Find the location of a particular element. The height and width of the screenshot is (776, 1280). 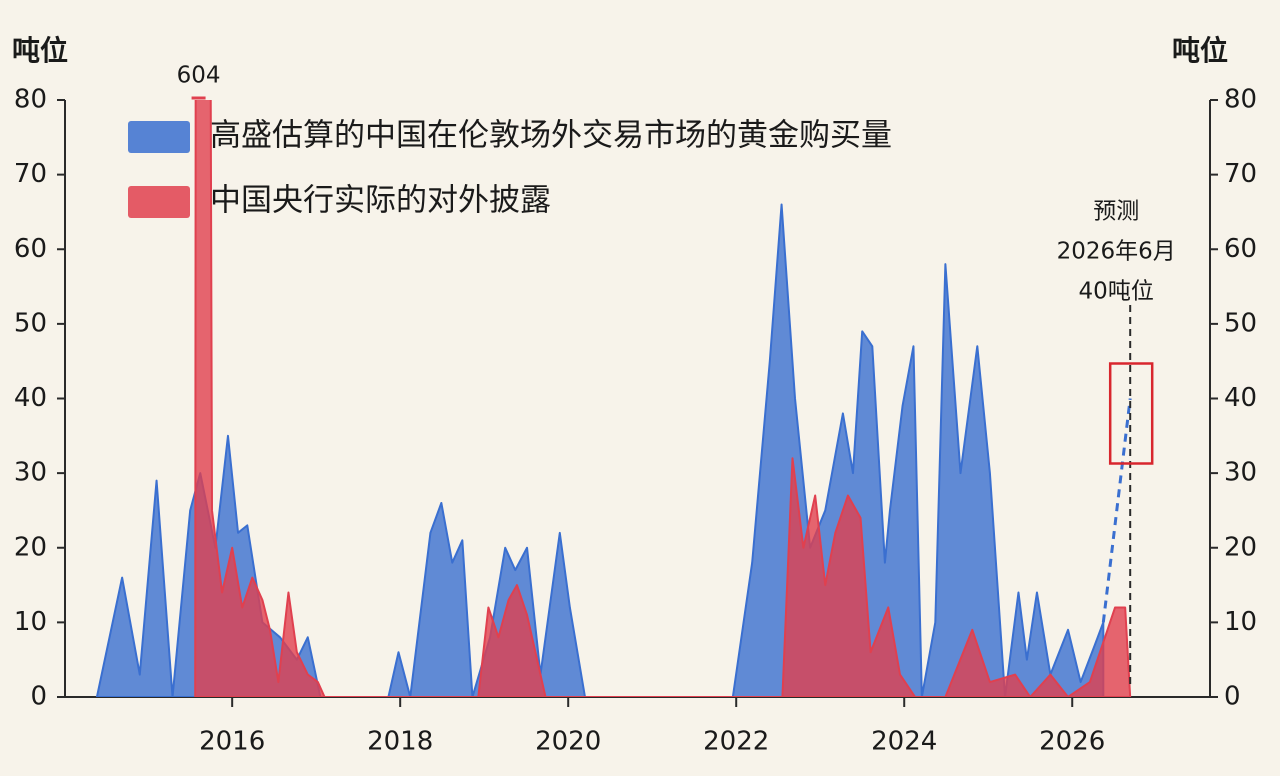

x-tick-label: 2024 is located at coordinates (904, 742).